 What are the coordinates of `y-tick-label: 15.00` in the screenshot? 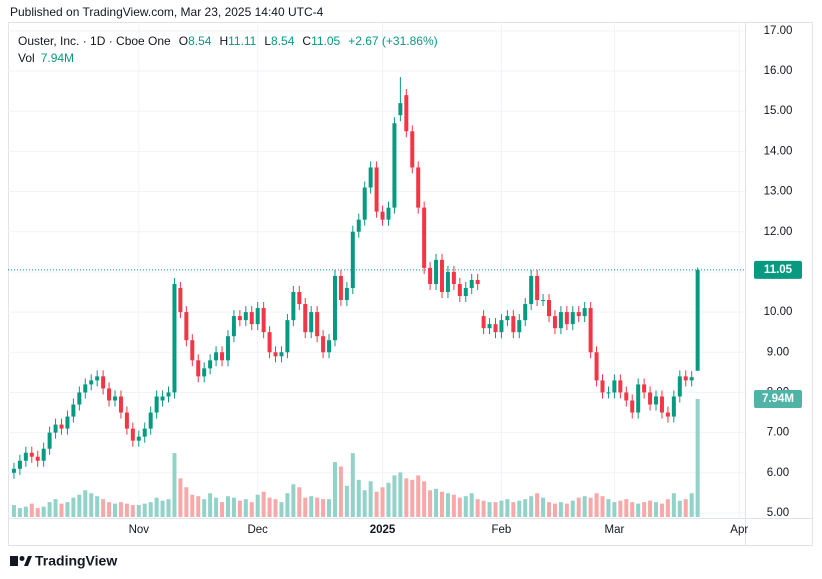 It's located at (778, 111).